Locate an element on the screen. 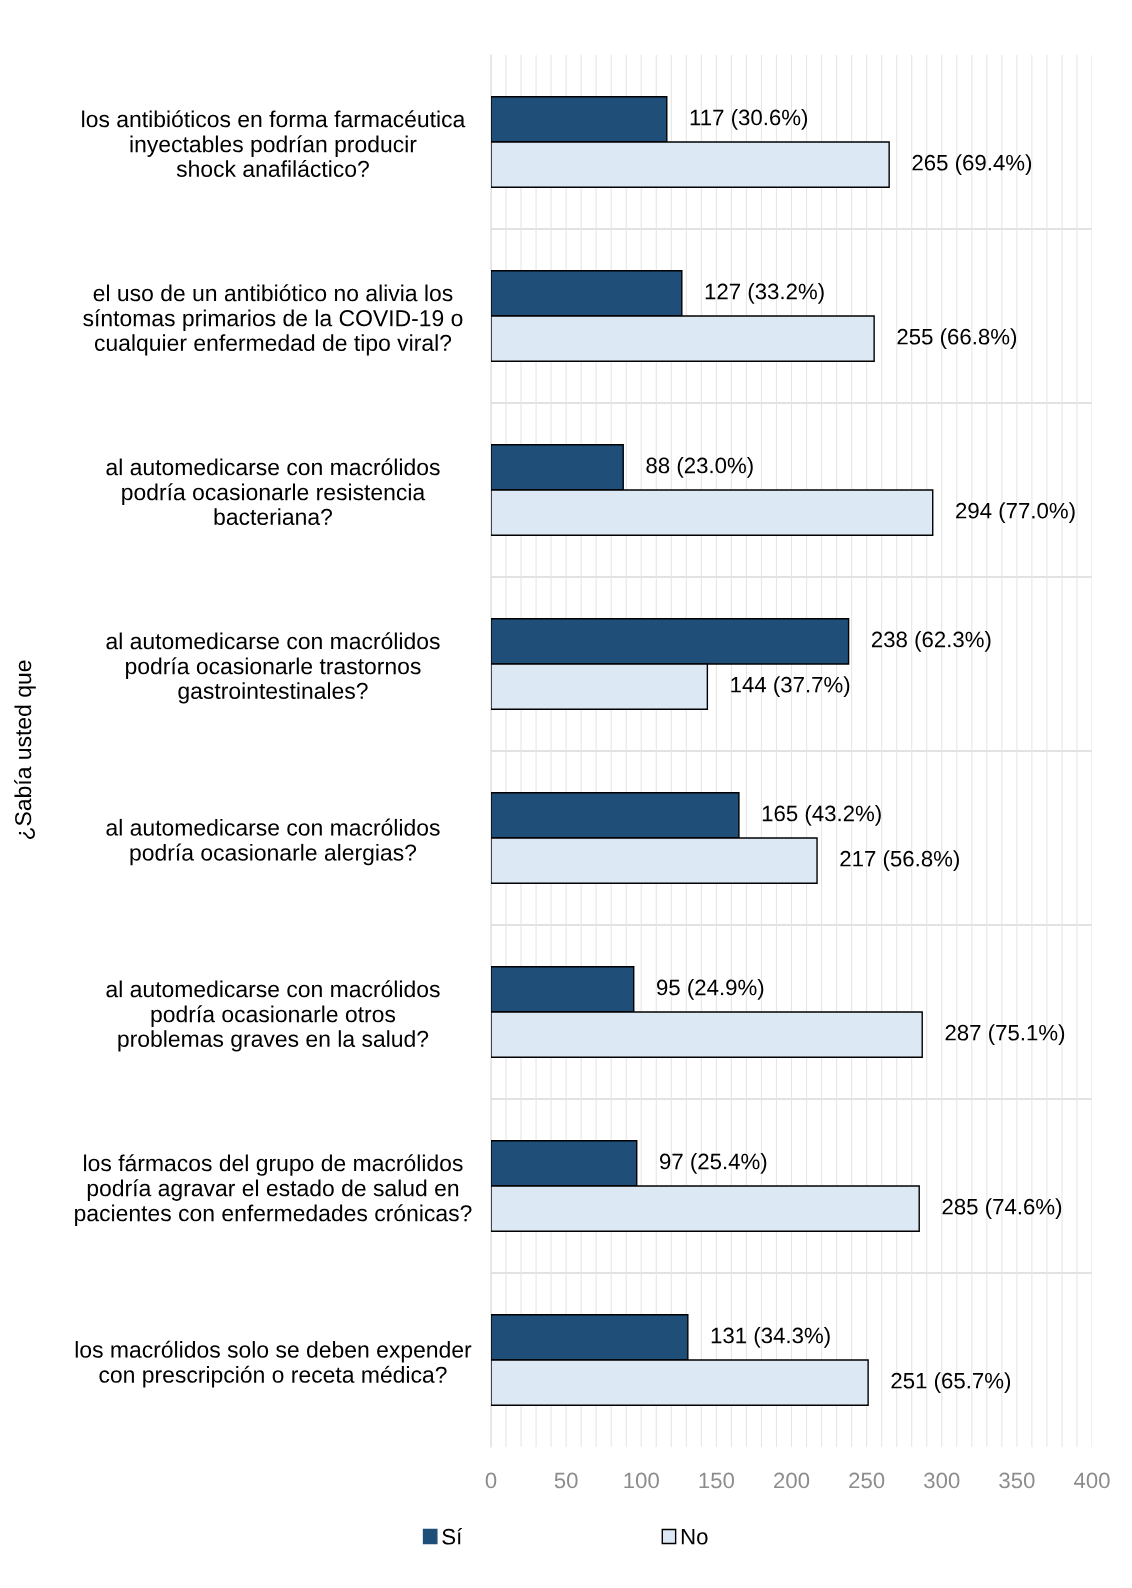 This screenshot has height=1588, width=1132. data-label: 294 (77.0%) is located at coordinates (1015, 512).